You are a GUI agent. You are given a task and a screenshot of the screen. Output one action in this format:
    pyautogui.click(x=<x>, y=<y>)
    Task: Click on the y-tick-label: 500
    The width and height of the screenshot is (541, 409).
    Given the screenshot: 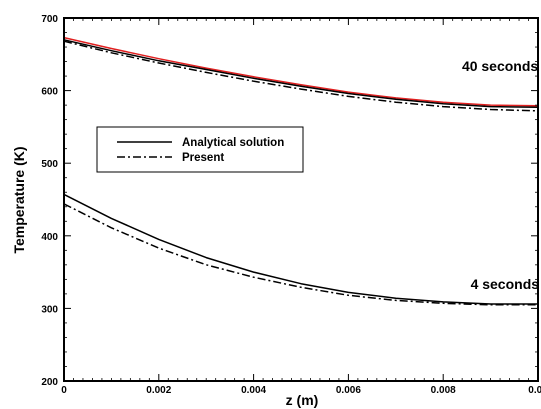 What is the action you would take?
    pyautogui.click(x=49, y=164)
    